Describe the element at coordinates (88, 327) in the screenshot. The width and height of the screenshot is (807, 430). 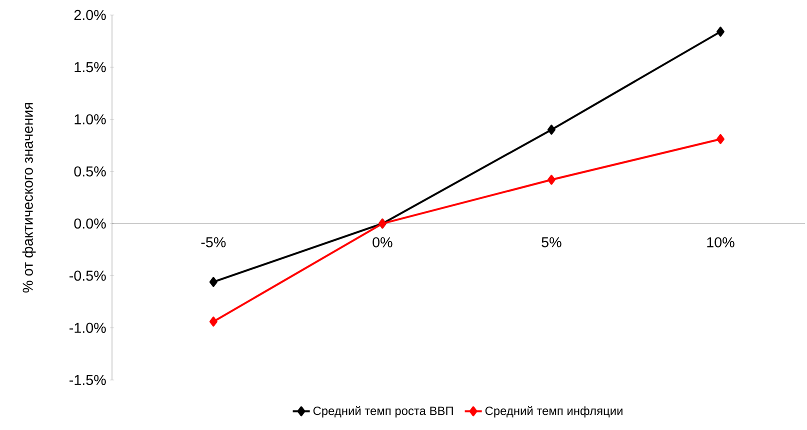
I see `y-tick-label: -1.0%` at that location.